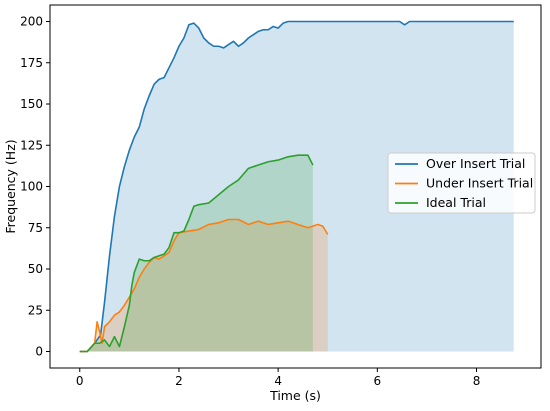 The width and height of the screenshot is (550, 411). Describe the element at coordinates (475, 163) in the screenshot. I see `legend-label-0: Over Insert Trial` at that location.